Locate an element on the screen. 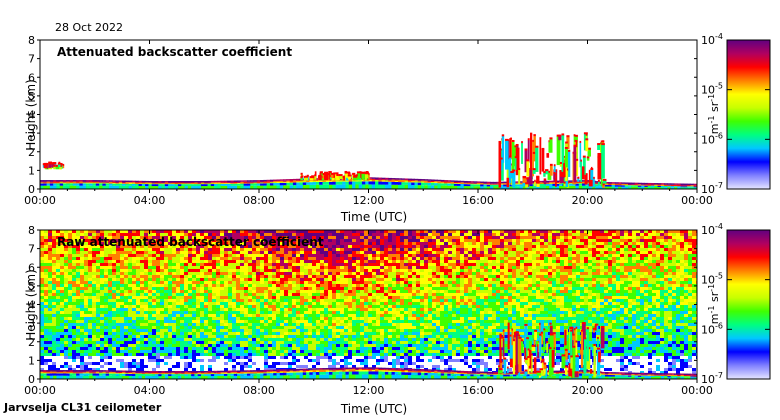  y-tick-label: 0 is located at coordinates (31, 189).